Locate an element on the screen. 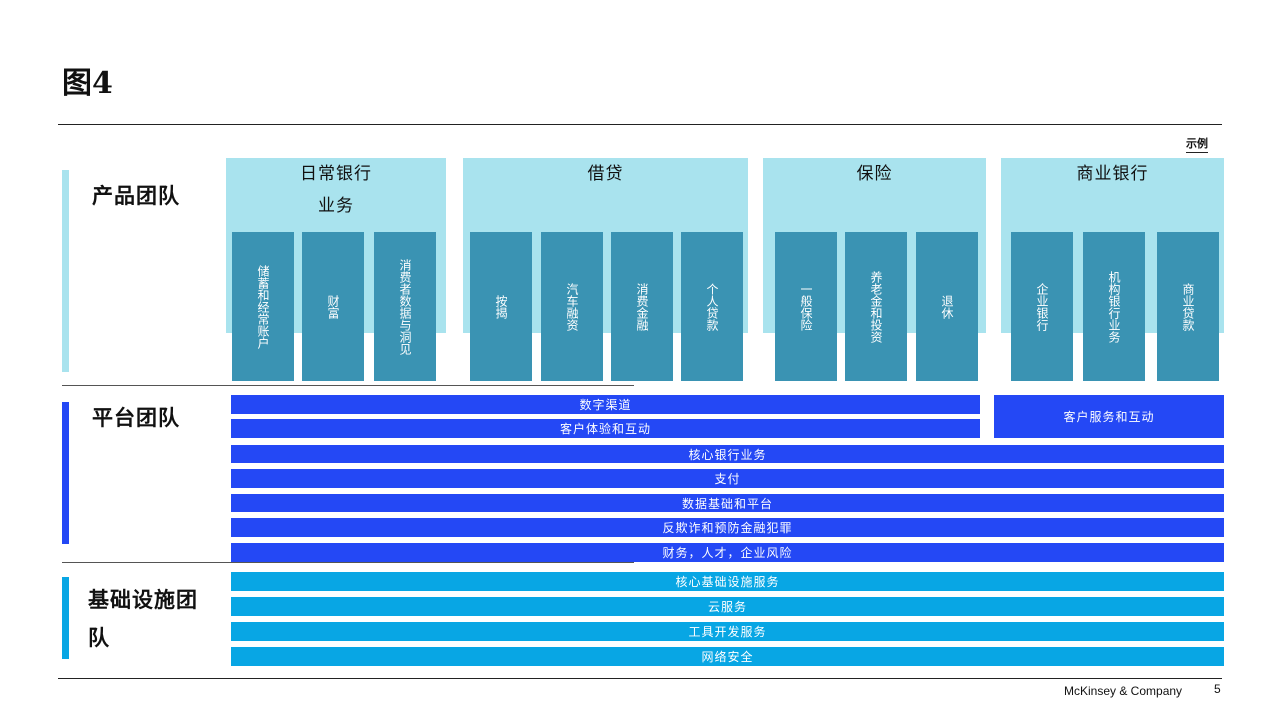 Image resolution: width=1280 pixels, height=720 pixels. page-number: 5 is located at coordinates (1217, 689).